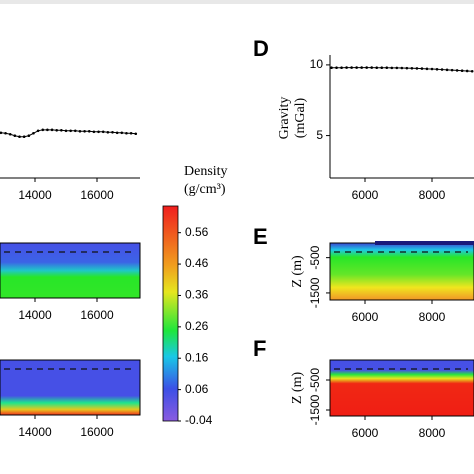 The height and width of the screenshot is (474, 474). Describe the element at coordinates (319, 135) in the screenshot. I see `y-tick-label: 5` at that location.